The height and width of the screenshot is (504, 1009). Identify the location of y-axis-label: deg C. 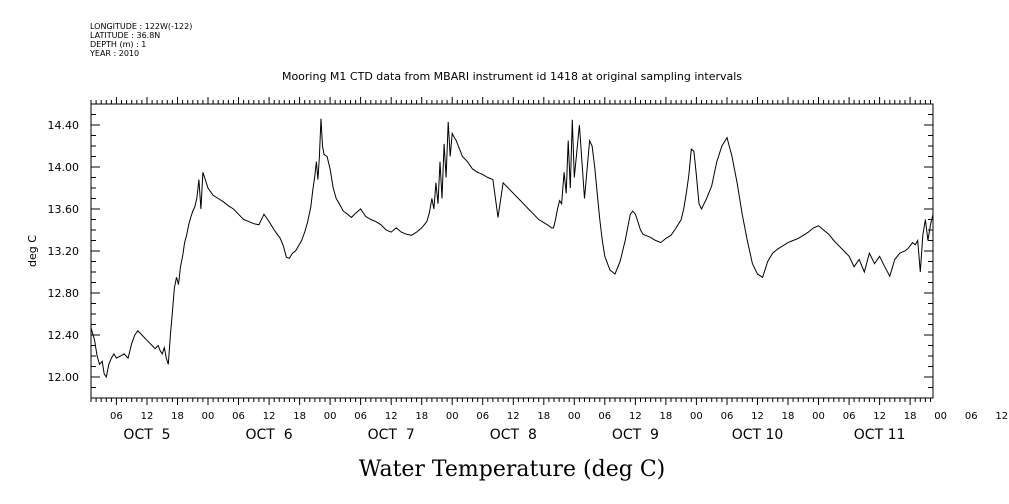
(32, 251).